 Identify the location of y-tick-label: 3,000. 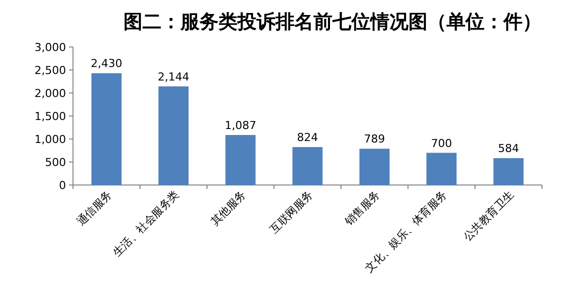
(50, 47).